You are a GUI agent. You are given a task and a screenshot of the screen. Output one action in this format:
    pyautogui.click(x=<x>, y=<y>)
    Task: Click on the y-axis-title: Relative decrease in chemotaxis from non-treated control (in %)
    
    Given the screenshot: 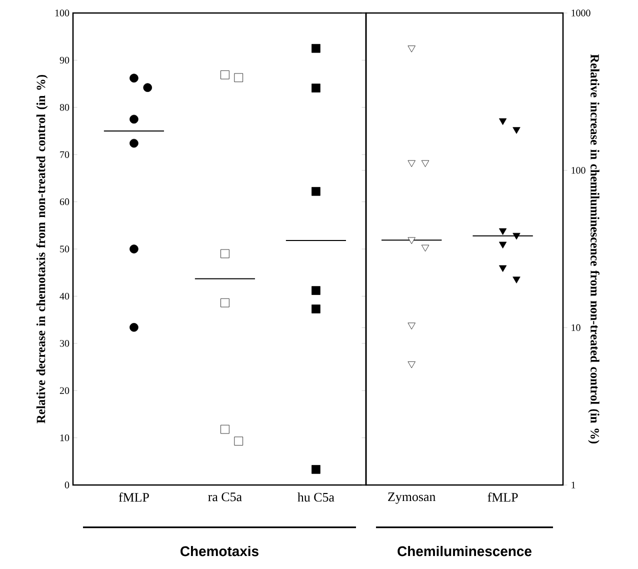 What is the action you would take?
    pyautogui.click(x=42, y=249)
    